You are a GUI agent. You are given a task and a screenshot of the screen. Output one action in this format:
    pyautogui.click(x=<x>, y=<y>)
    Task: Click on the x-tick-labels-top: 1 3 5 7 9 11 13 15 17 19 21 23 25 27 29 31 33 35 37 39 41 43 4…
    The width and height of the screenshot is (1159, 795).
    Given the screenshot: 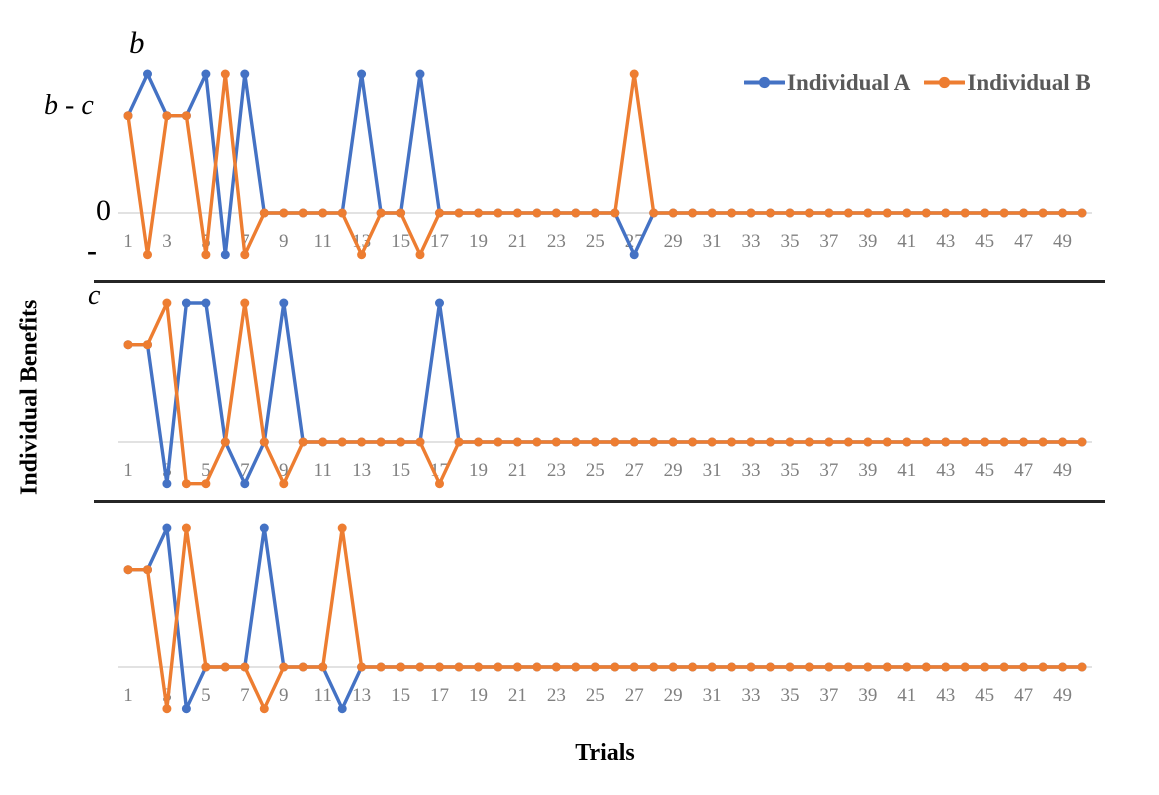 What is the action you would take?
    pyautogui.click(x=597, y=241)
    